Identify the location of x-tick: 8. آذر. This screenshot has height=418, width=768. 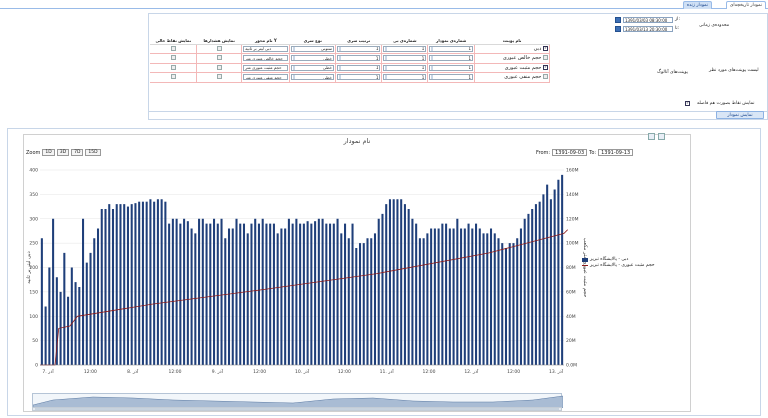
(133, 372).